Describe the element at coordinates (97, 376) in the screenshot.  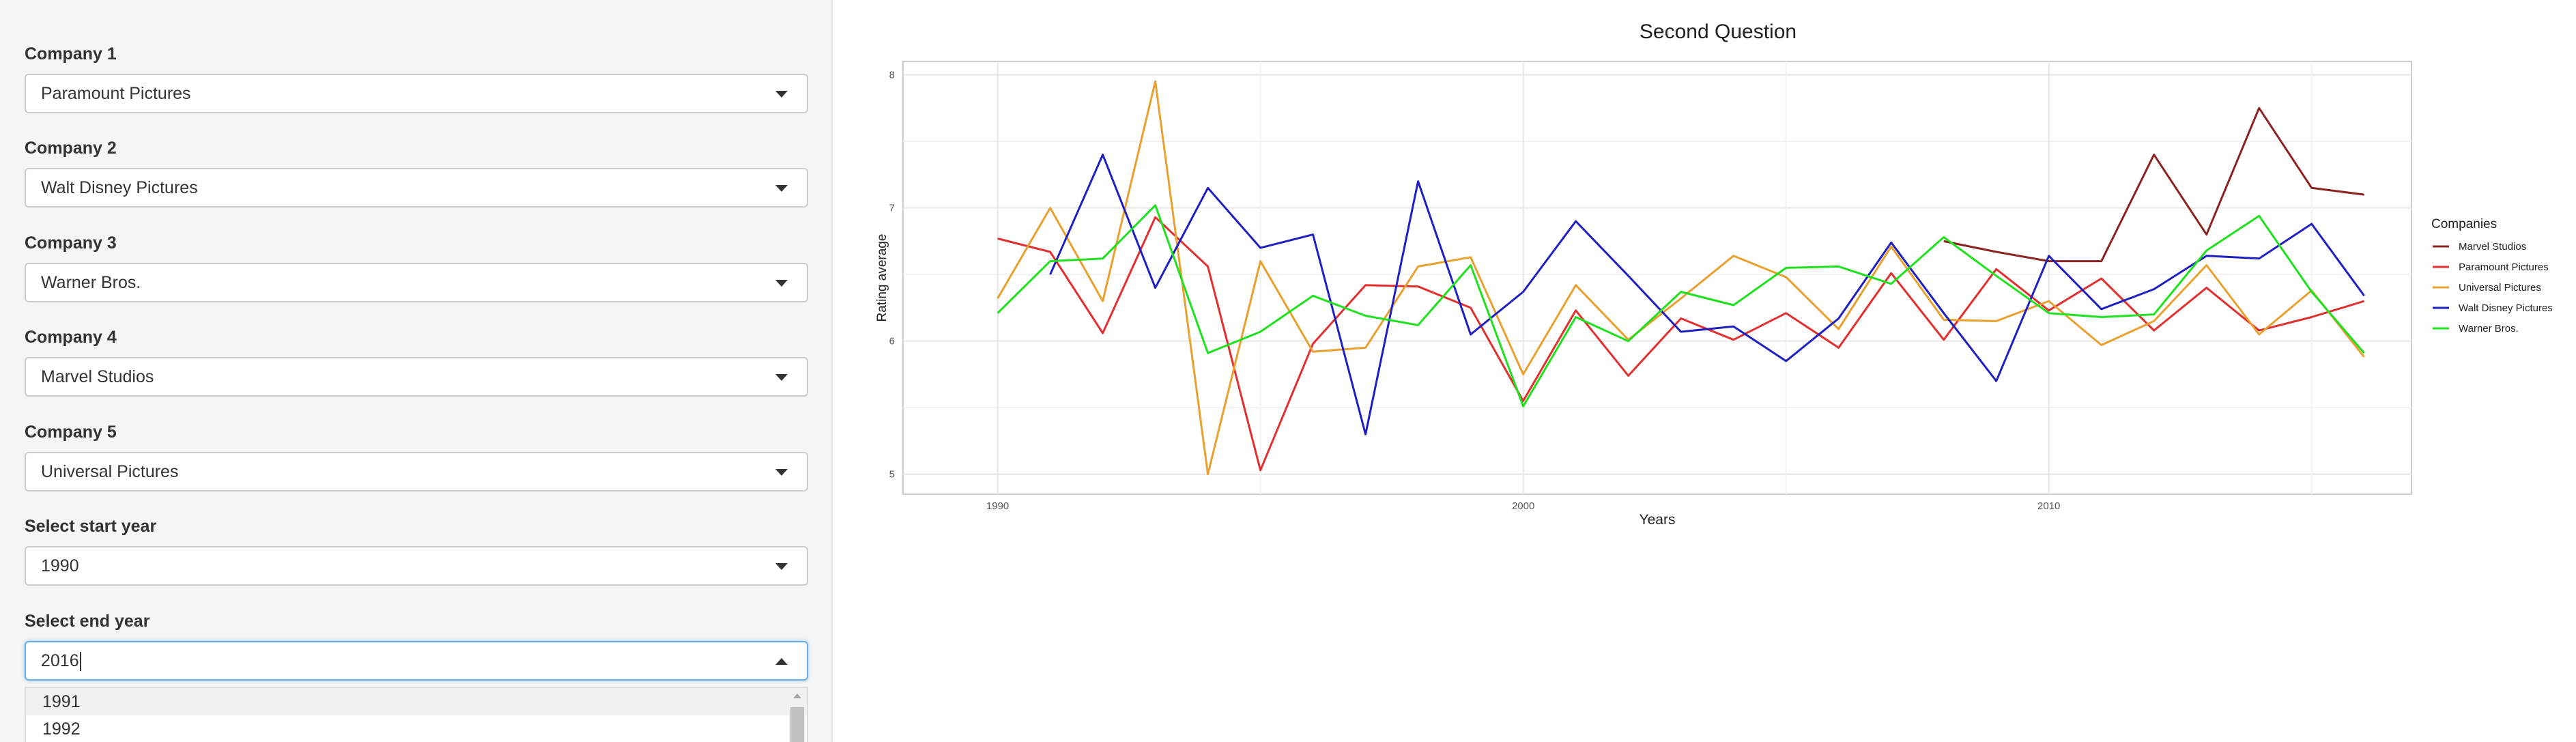
I see `company4-value: Marvel Studios` at that location.